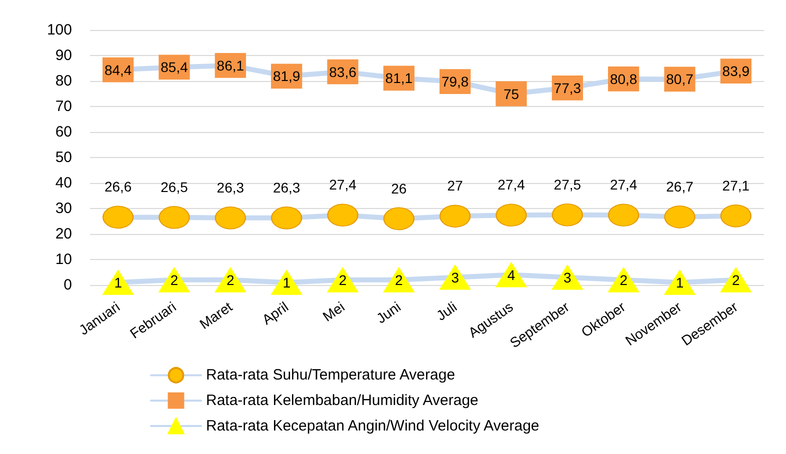 Image resolution: width=786 pixels, height=454 pixels. I want to click on data-label: 26,6, so click(118, 186).